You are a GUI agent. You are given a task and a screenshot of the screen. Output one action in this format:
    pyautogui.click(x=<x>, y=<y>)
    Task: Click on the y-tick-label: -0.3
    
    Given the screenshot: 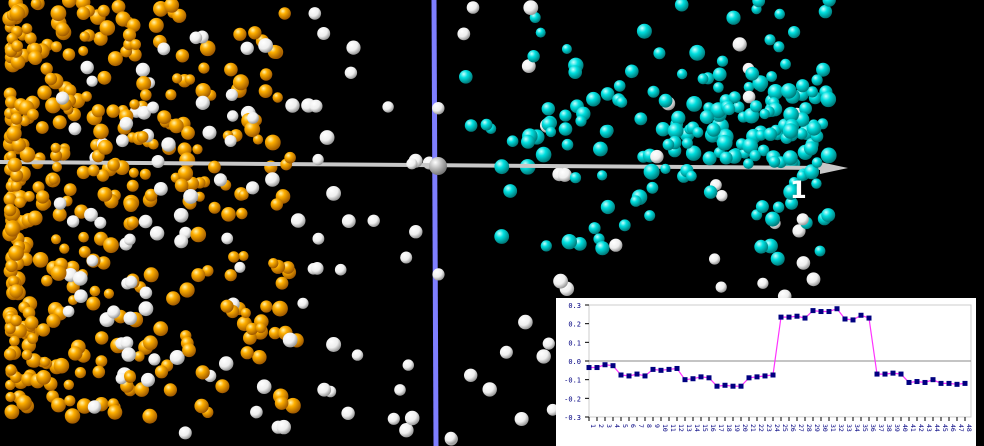 What is the action you would take?
    pyautogui.click(x=572, y=418)
    